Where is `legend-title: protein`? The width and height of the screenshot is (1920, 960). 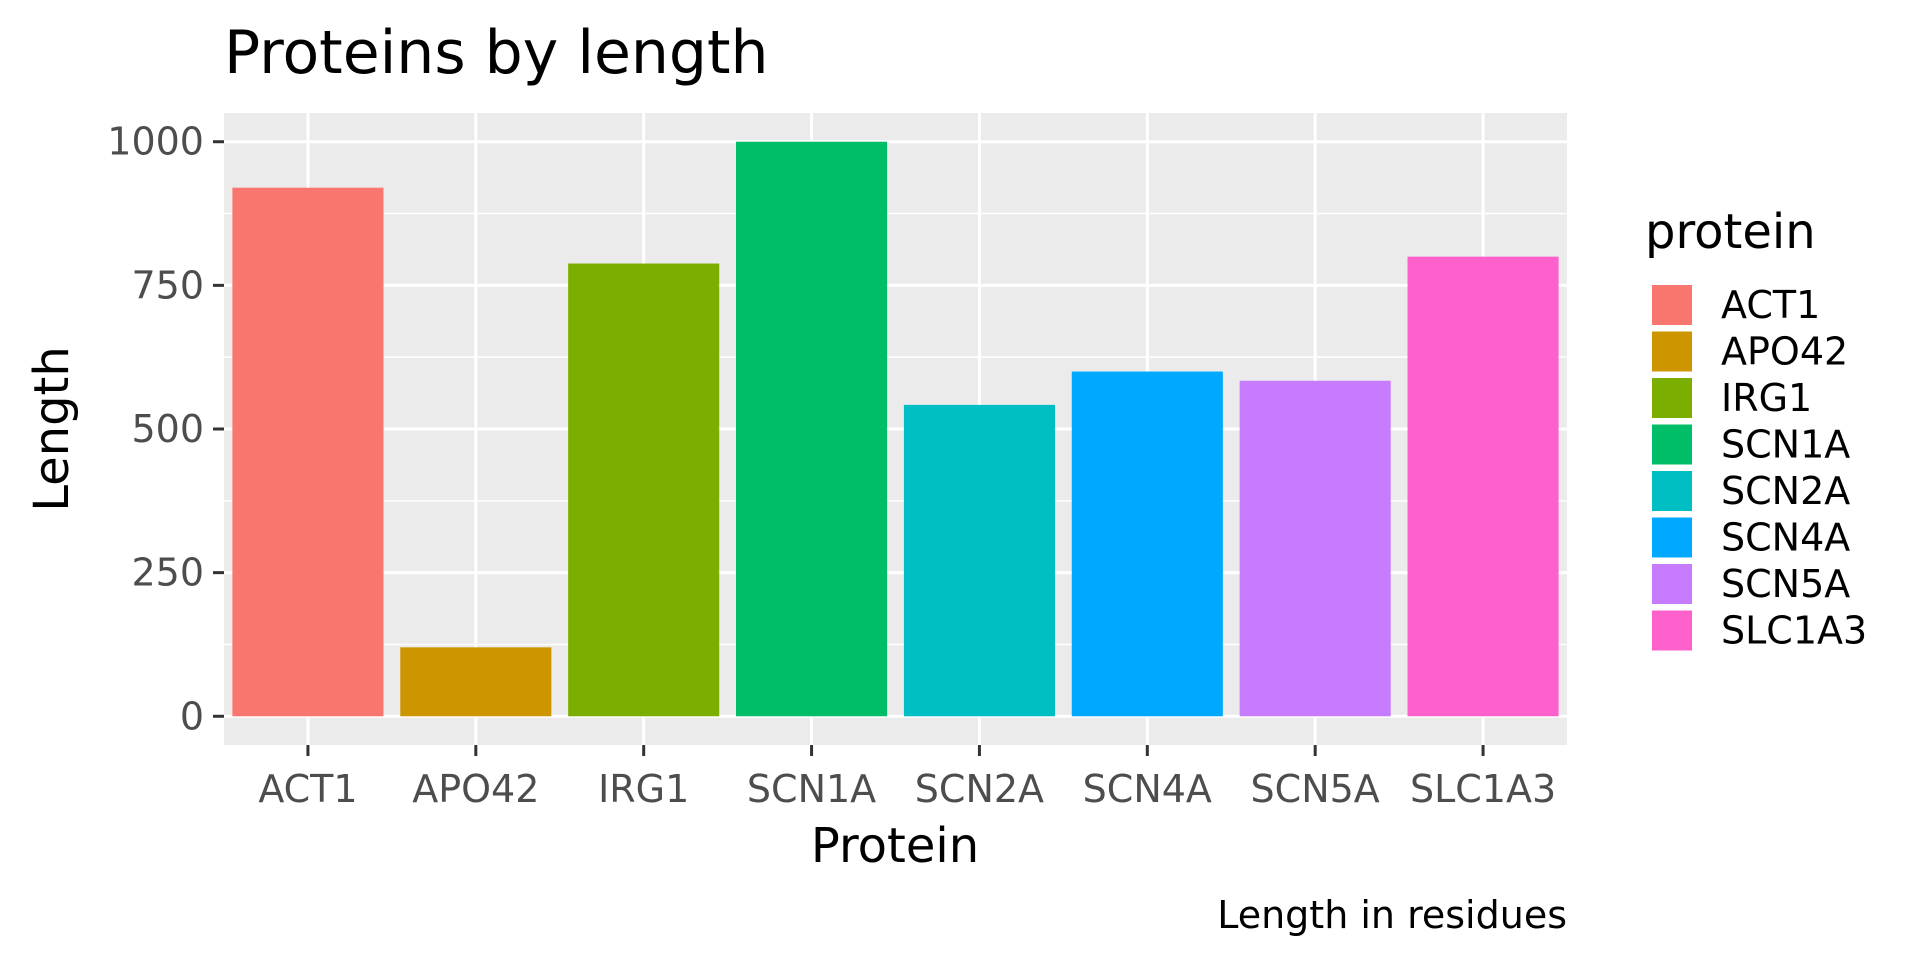
legend-title: protein is located at coordinates (1730, 232).